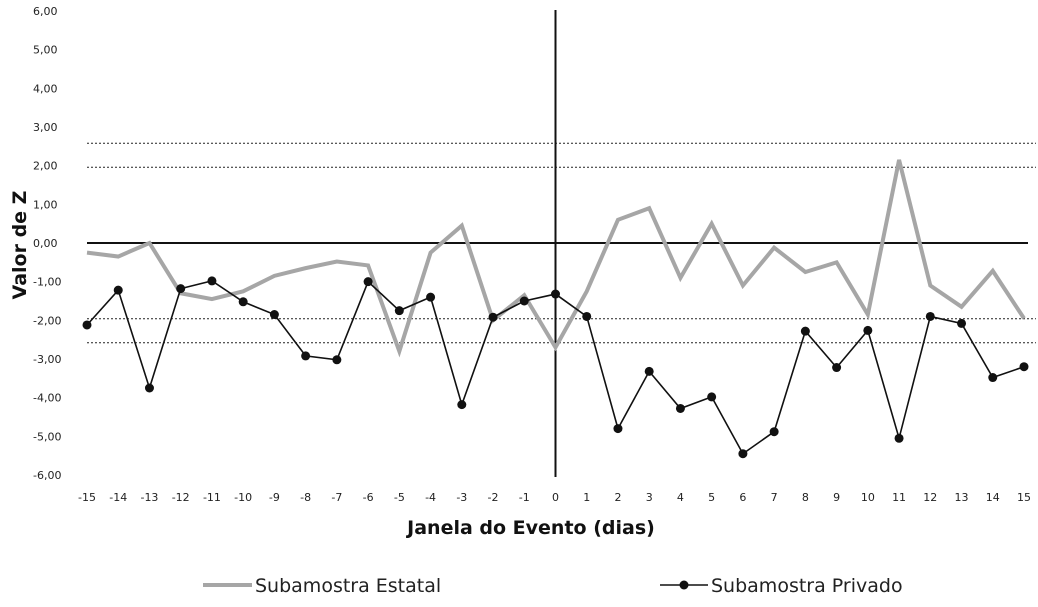 This screenshot has height=607, width=1038. I want to click on x-tick-label: -12, so click(181, 497).